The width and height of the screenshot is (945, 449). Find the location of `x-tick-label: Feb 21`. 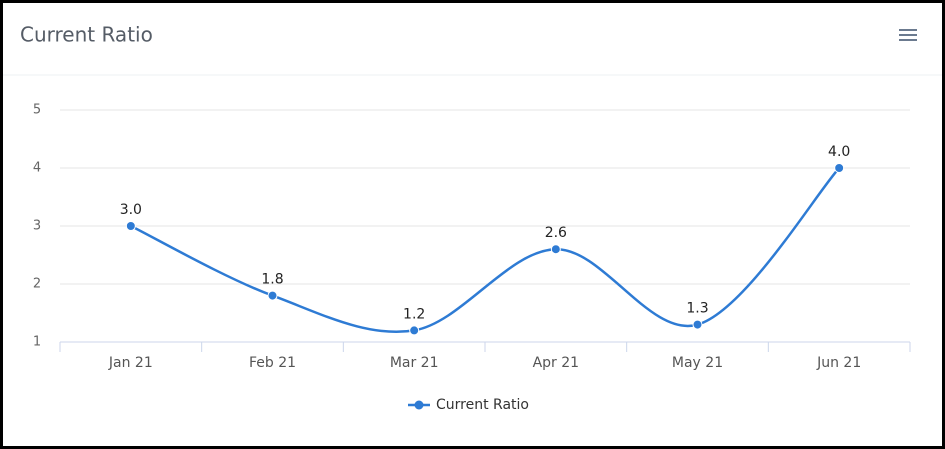

x-tick-label: Feb 21 is located at coordinates (272, 363).